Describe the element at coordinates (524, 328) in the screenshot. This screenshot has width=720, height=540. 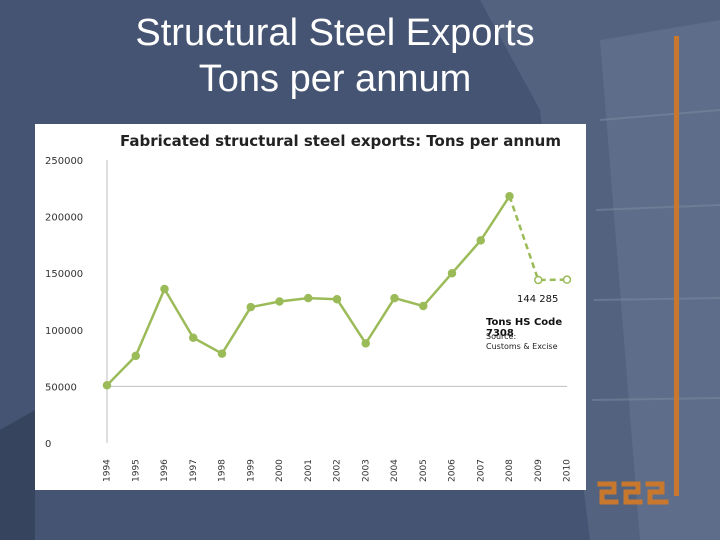
I see `annotation-code-label: Tons HS Code 7308` at that location.